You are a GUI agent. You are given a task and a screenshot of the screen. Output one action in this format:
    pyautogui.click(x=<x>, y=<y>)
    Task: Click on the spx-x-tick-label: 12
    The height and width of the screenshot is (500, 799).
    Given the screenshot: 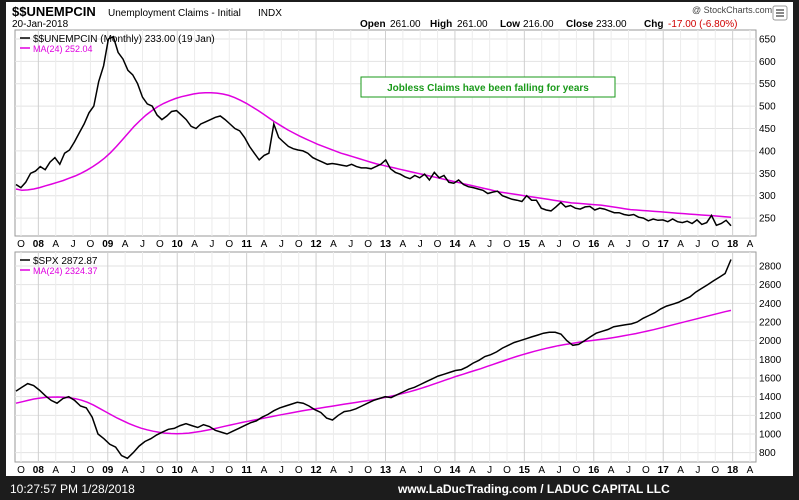 What is the action you would take?
    pyautogui.click(x=317, y=470)
    